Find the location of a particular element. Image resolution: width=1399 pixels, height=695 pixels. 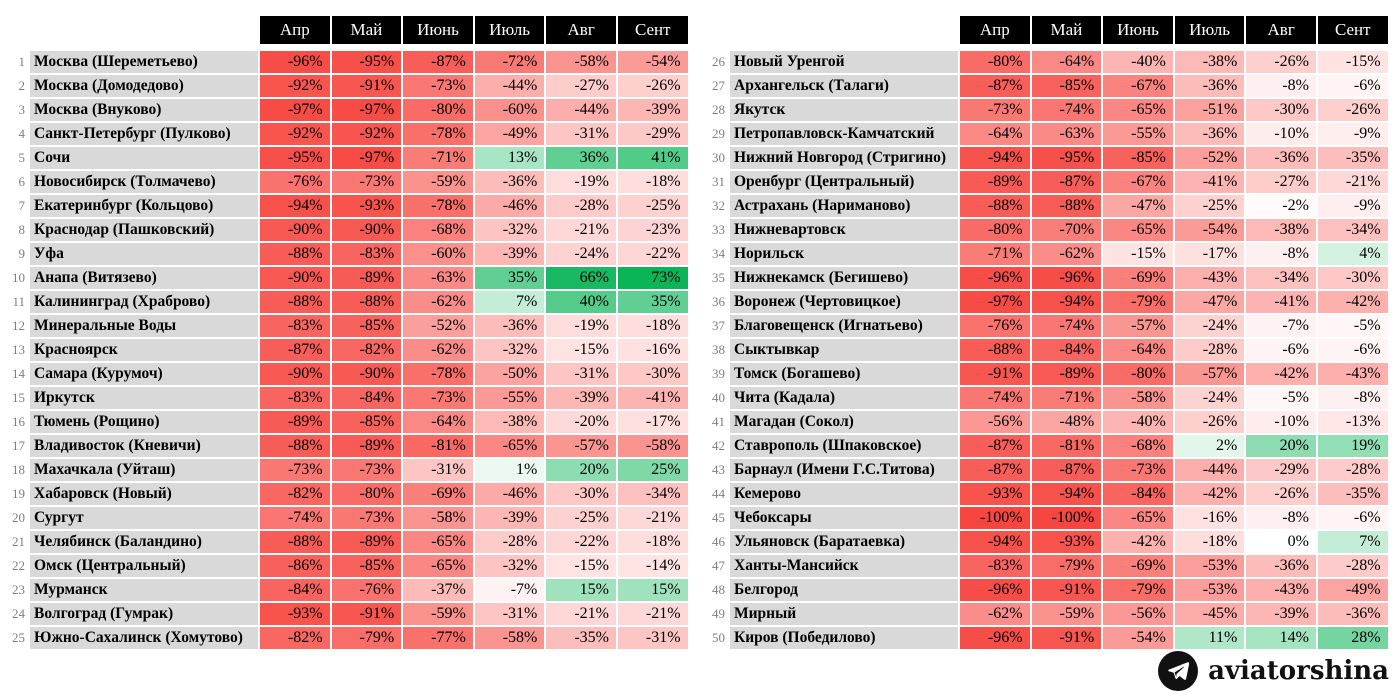

value-cell: 0% is located at coordinates (1281, 542).